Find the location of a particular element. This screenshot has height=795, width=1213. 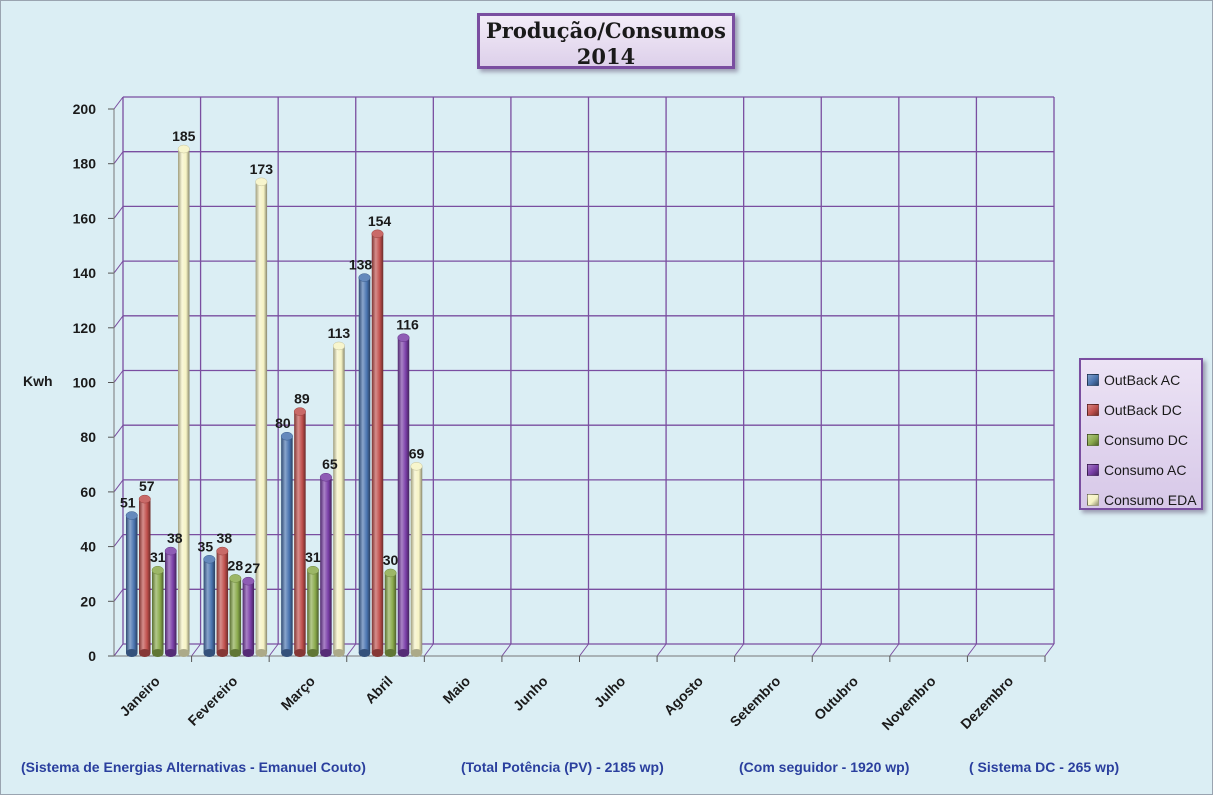

y-tick-label: 60 is located at coordinates (88, 492).